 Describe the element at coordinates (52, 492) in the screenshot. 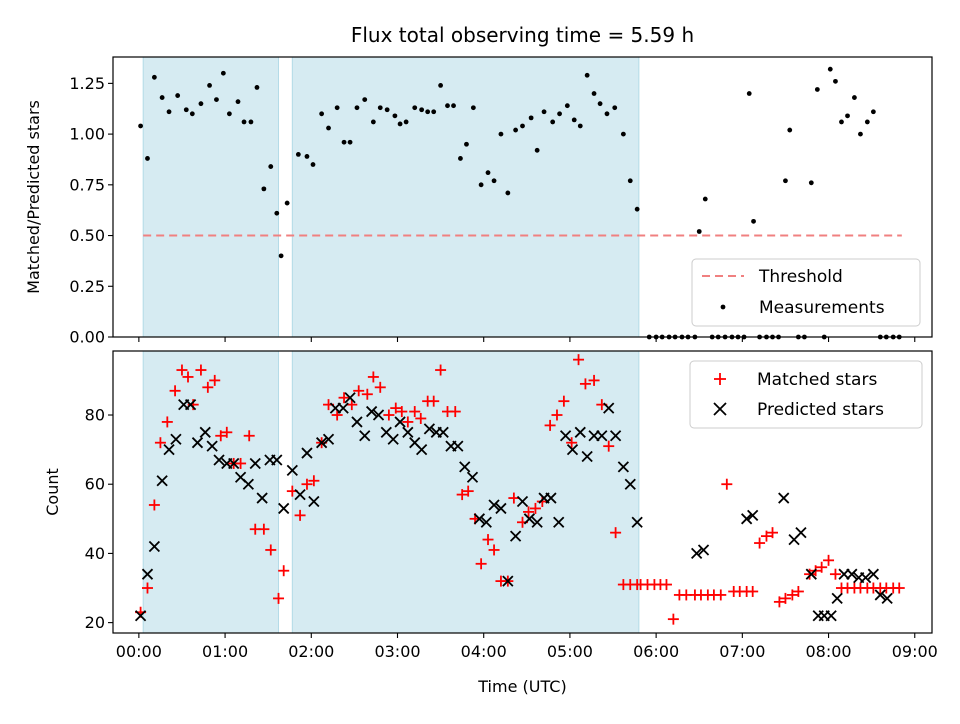

I see `bottom-y-axis-label: Count` at that location.